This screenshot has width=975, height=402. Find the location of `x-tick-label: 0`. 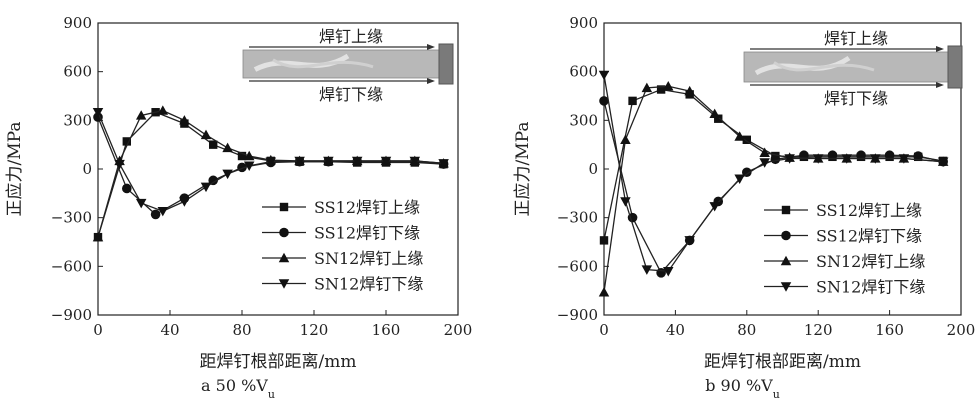

x-tick-label: 0 is located at coordinates (604, 330).